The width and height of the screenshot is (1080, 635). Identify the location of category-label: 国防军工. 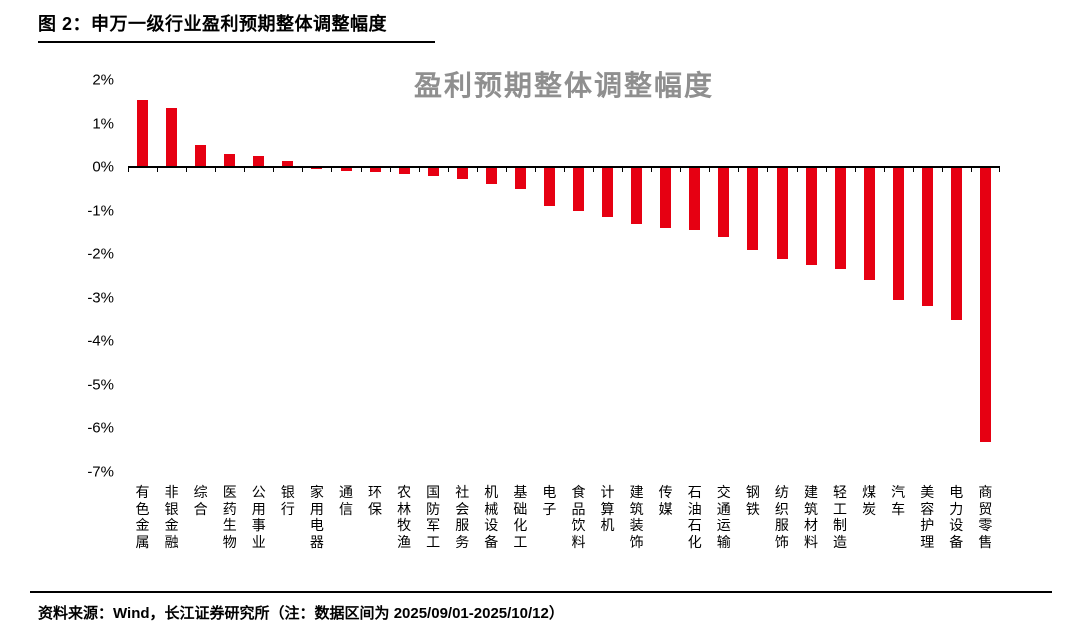
(433, 517).